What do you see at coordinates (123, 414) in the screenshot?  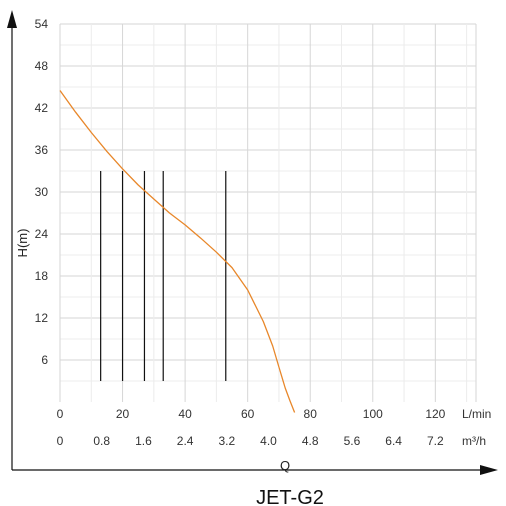 I see `x-tick-label-lmin: 20` at bounding box center [123, 414].